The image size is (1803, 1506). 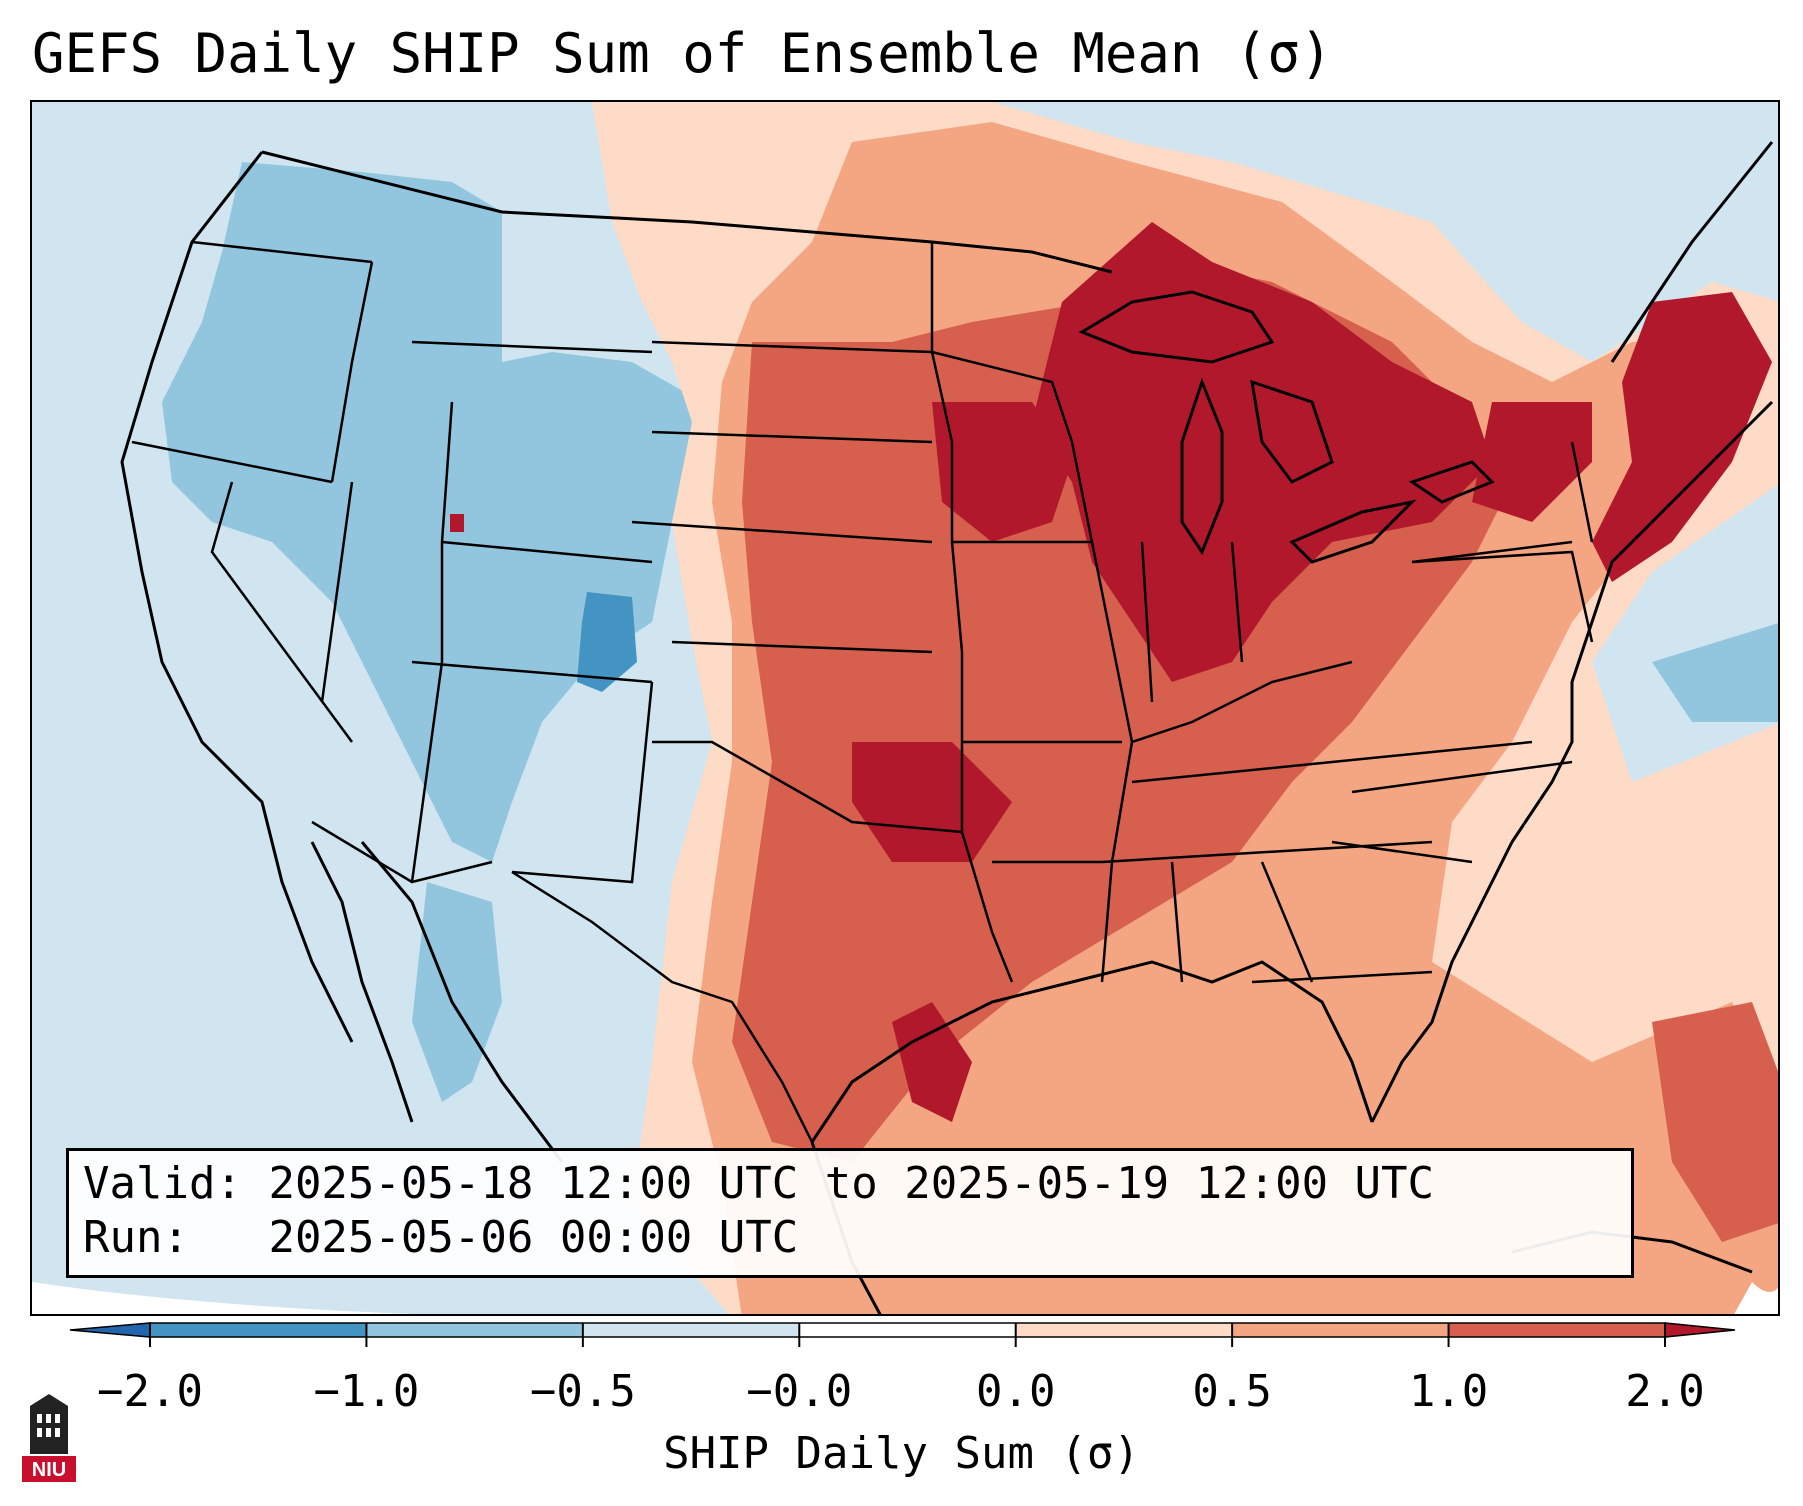 What do you see at coordinates (1715, 672) in the screenshot?
I see `atlantic-blue-patch` at bounding box center [1715, 672].